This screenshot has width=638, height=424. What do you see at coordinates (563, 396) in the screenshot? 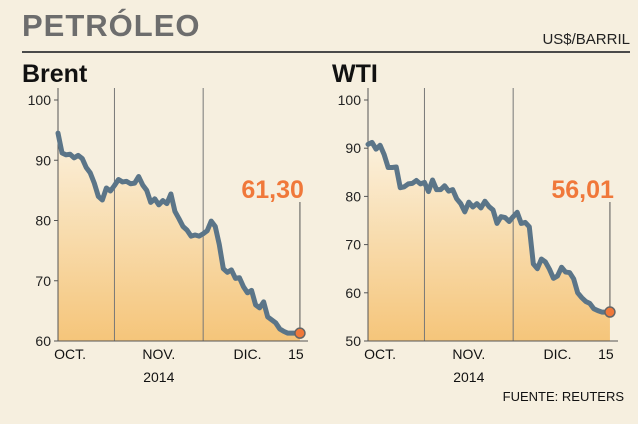
I see `source-note: FUENTE: REUTERS` at bounding box center [563, 396].